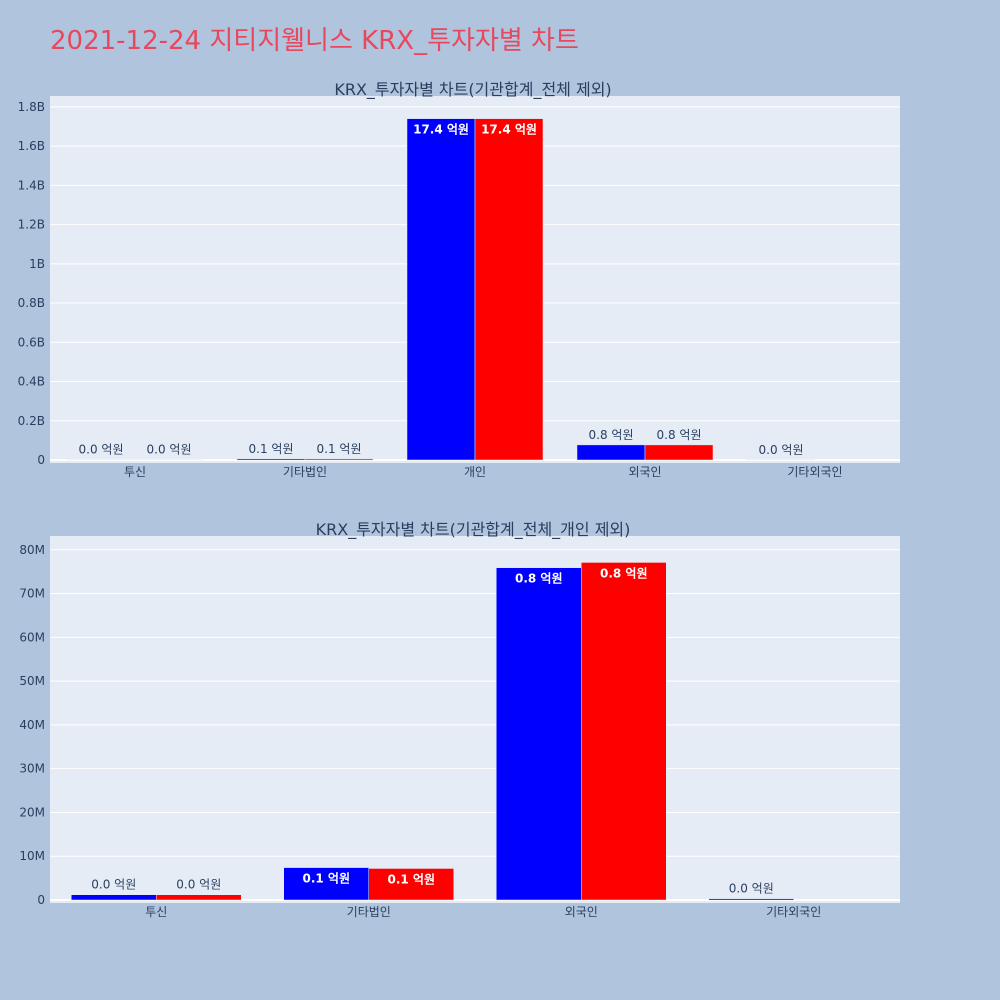  I want to click on y-tick-label: 60M, so click(32, 637).